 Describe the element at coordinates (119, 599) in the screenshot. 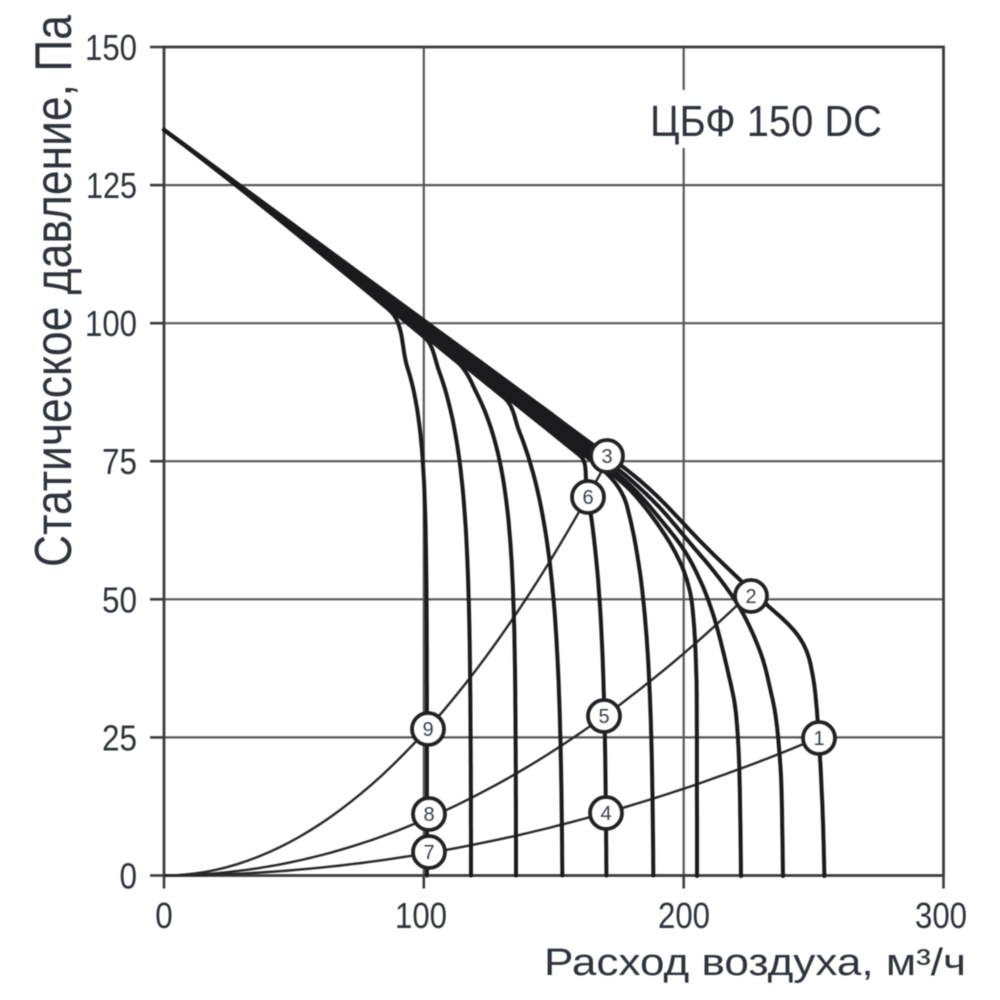

I see `svg-text: 50` at that location.